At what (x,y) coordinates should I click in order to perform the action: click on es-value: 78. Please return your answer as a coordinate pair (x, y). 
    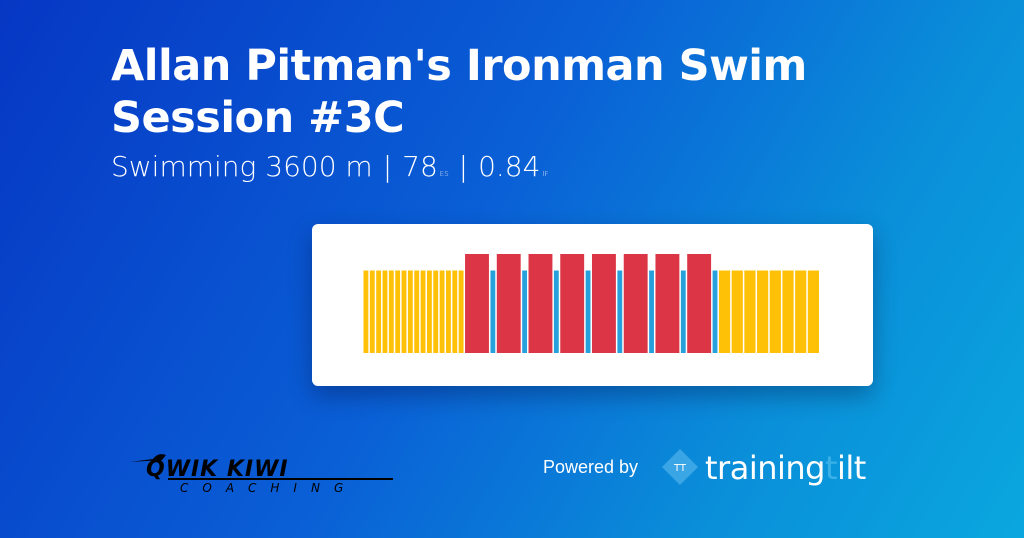
    Looking at the image, I should click on (420, 166).